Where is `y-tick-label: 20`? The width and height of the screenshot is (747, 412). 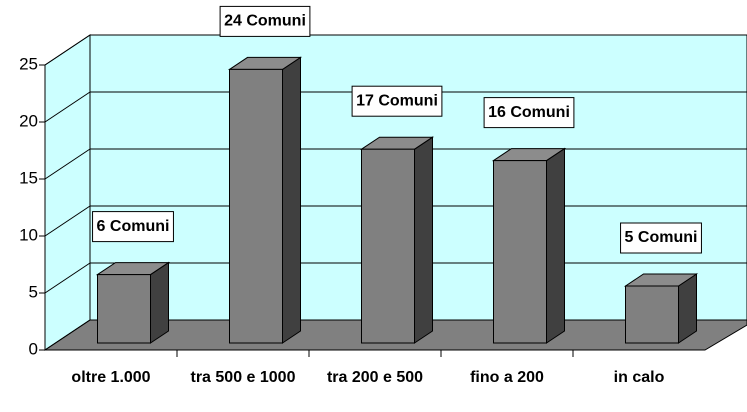
y-tick-label: 20 is located at coordinates (28, 120).